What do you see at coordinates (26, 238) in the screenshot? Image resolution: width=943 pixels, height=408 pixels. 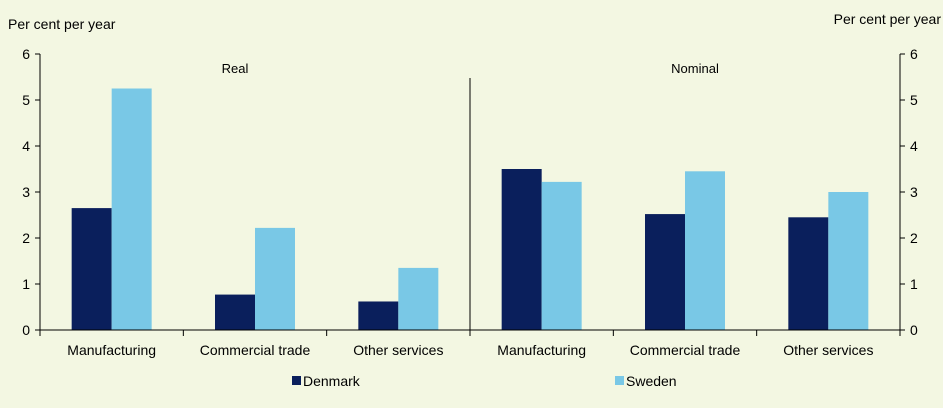 I see `left-y-tick-label: 2` at bounding box center [26, 238].